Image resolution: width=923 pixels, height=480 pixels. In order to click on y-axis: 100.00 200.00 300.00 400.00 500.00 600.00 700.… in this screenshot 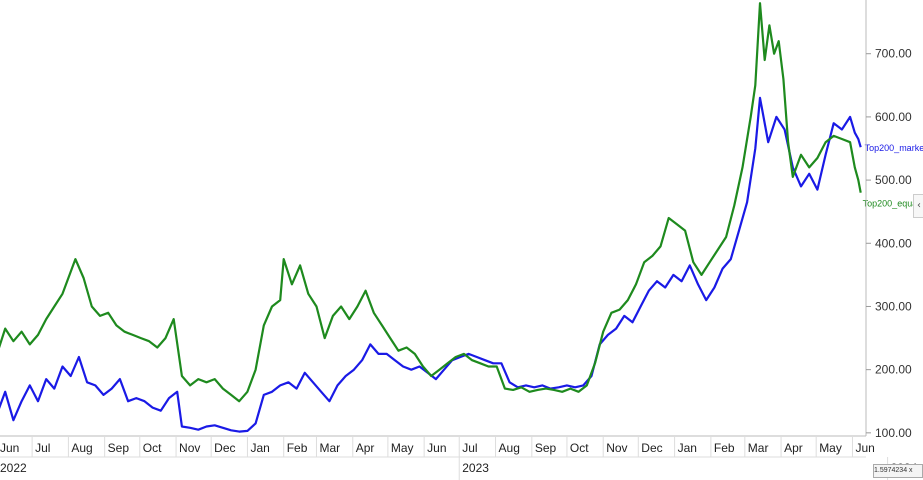, I will do `click(888, 220)`.